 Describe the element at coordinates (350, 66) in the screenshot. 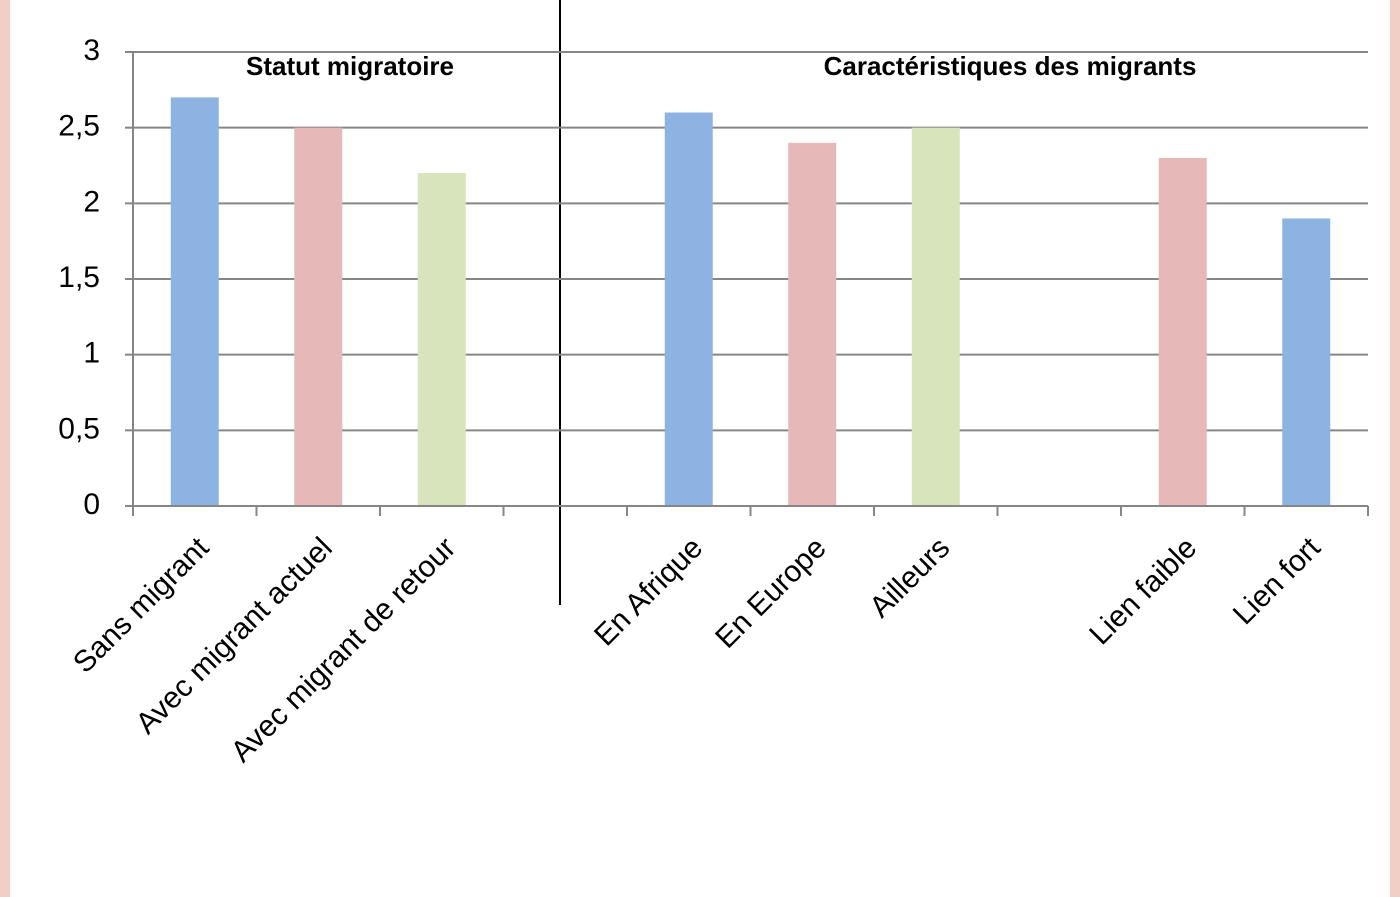

I see `group-label: Statut migratoire` at that location.